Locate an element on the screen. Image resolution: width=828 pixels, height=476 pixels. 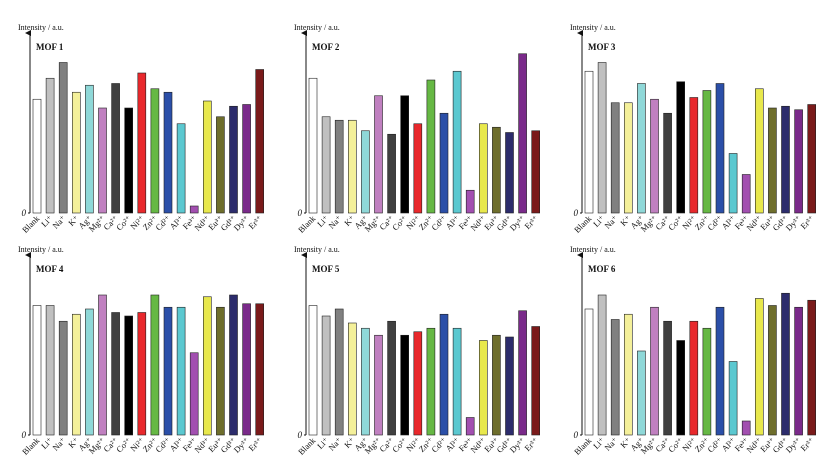
panel-title: MOF 1 is located at coordinates (50, 47).